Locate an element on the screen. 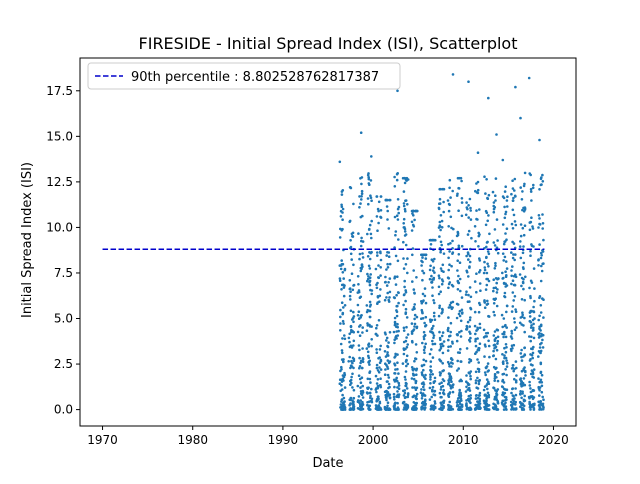 Image resolution: width=640 pixels, height=484 pixels. x-tick-label: 2010 is located at coordinates (463, 440).